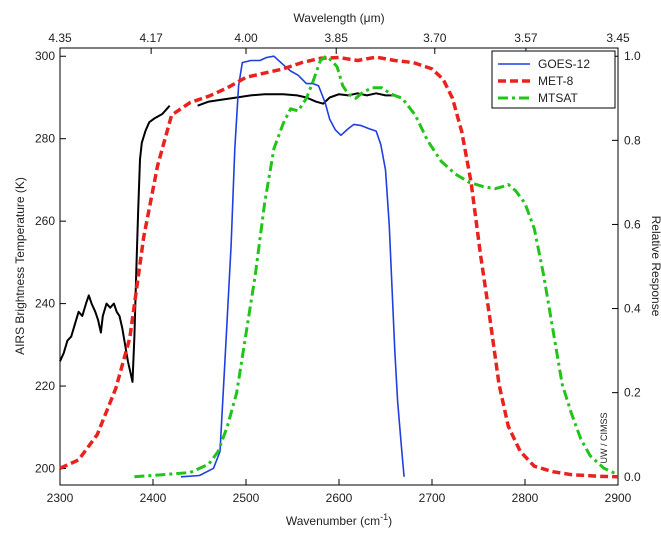 The width and height of the screenshot is (661, 535). Describe the element at coordinates (20, 266) in the screenshot. I see `y-axis-title: AIRS Brightness Temperature (K)` at that location.